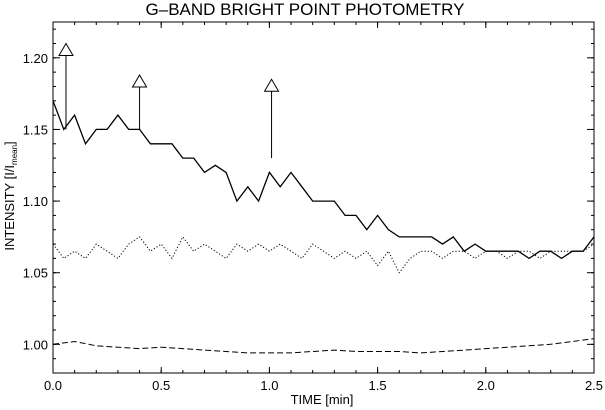 The image size is (605, 410). I want to click on chart-title: G–BAND BRIGHT POINT PHOTOMETRY, so click(305, 9).